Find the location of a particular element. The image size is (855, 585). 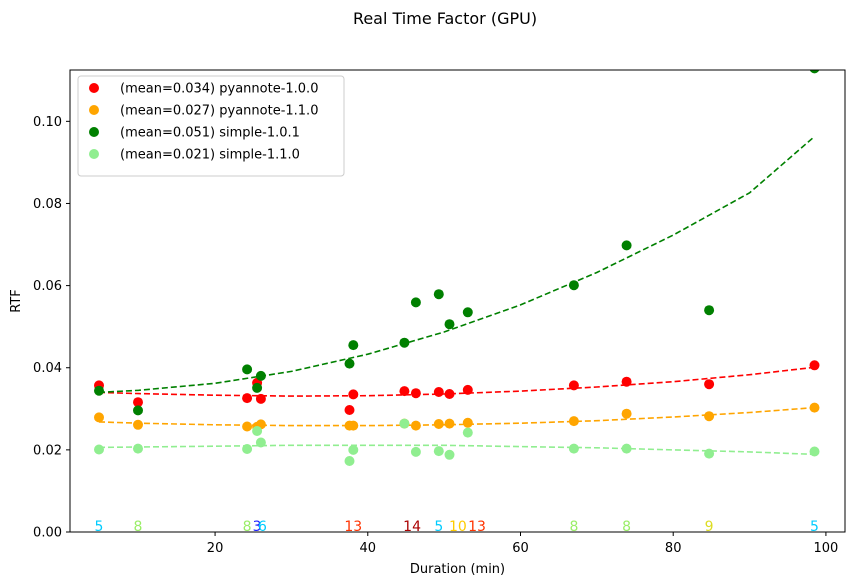

y-axis-label: RTF is located at coordinates (16, 301).